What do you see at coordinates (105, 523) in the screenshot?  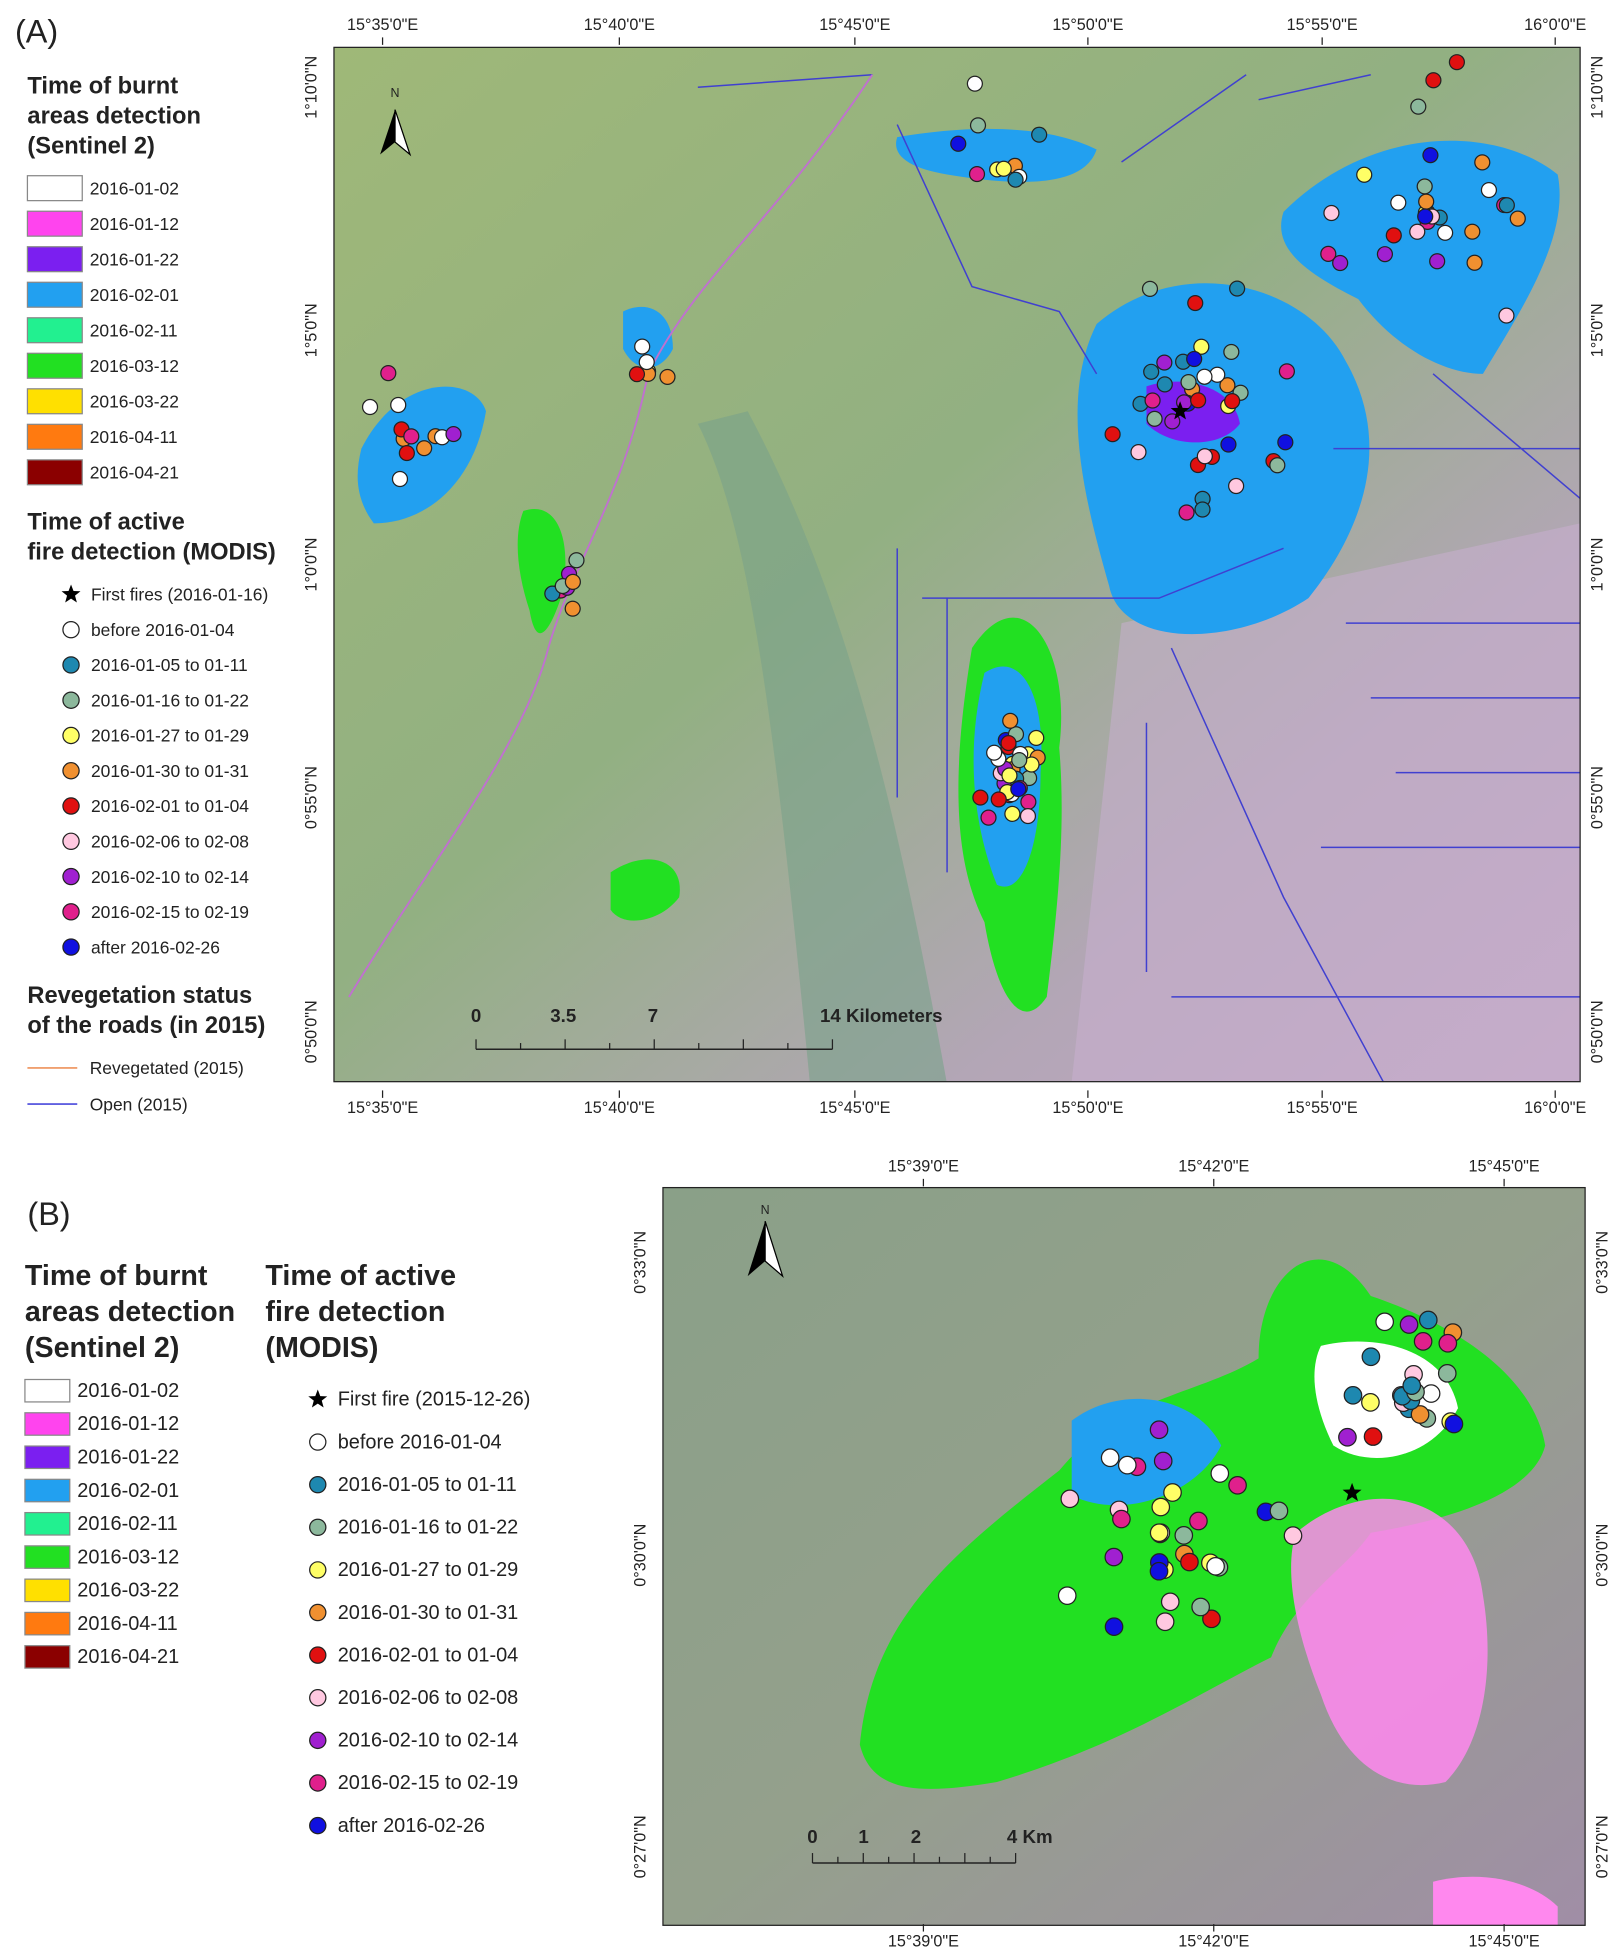 I see `legend-title: Time of active` at bounding box center [105, 523].